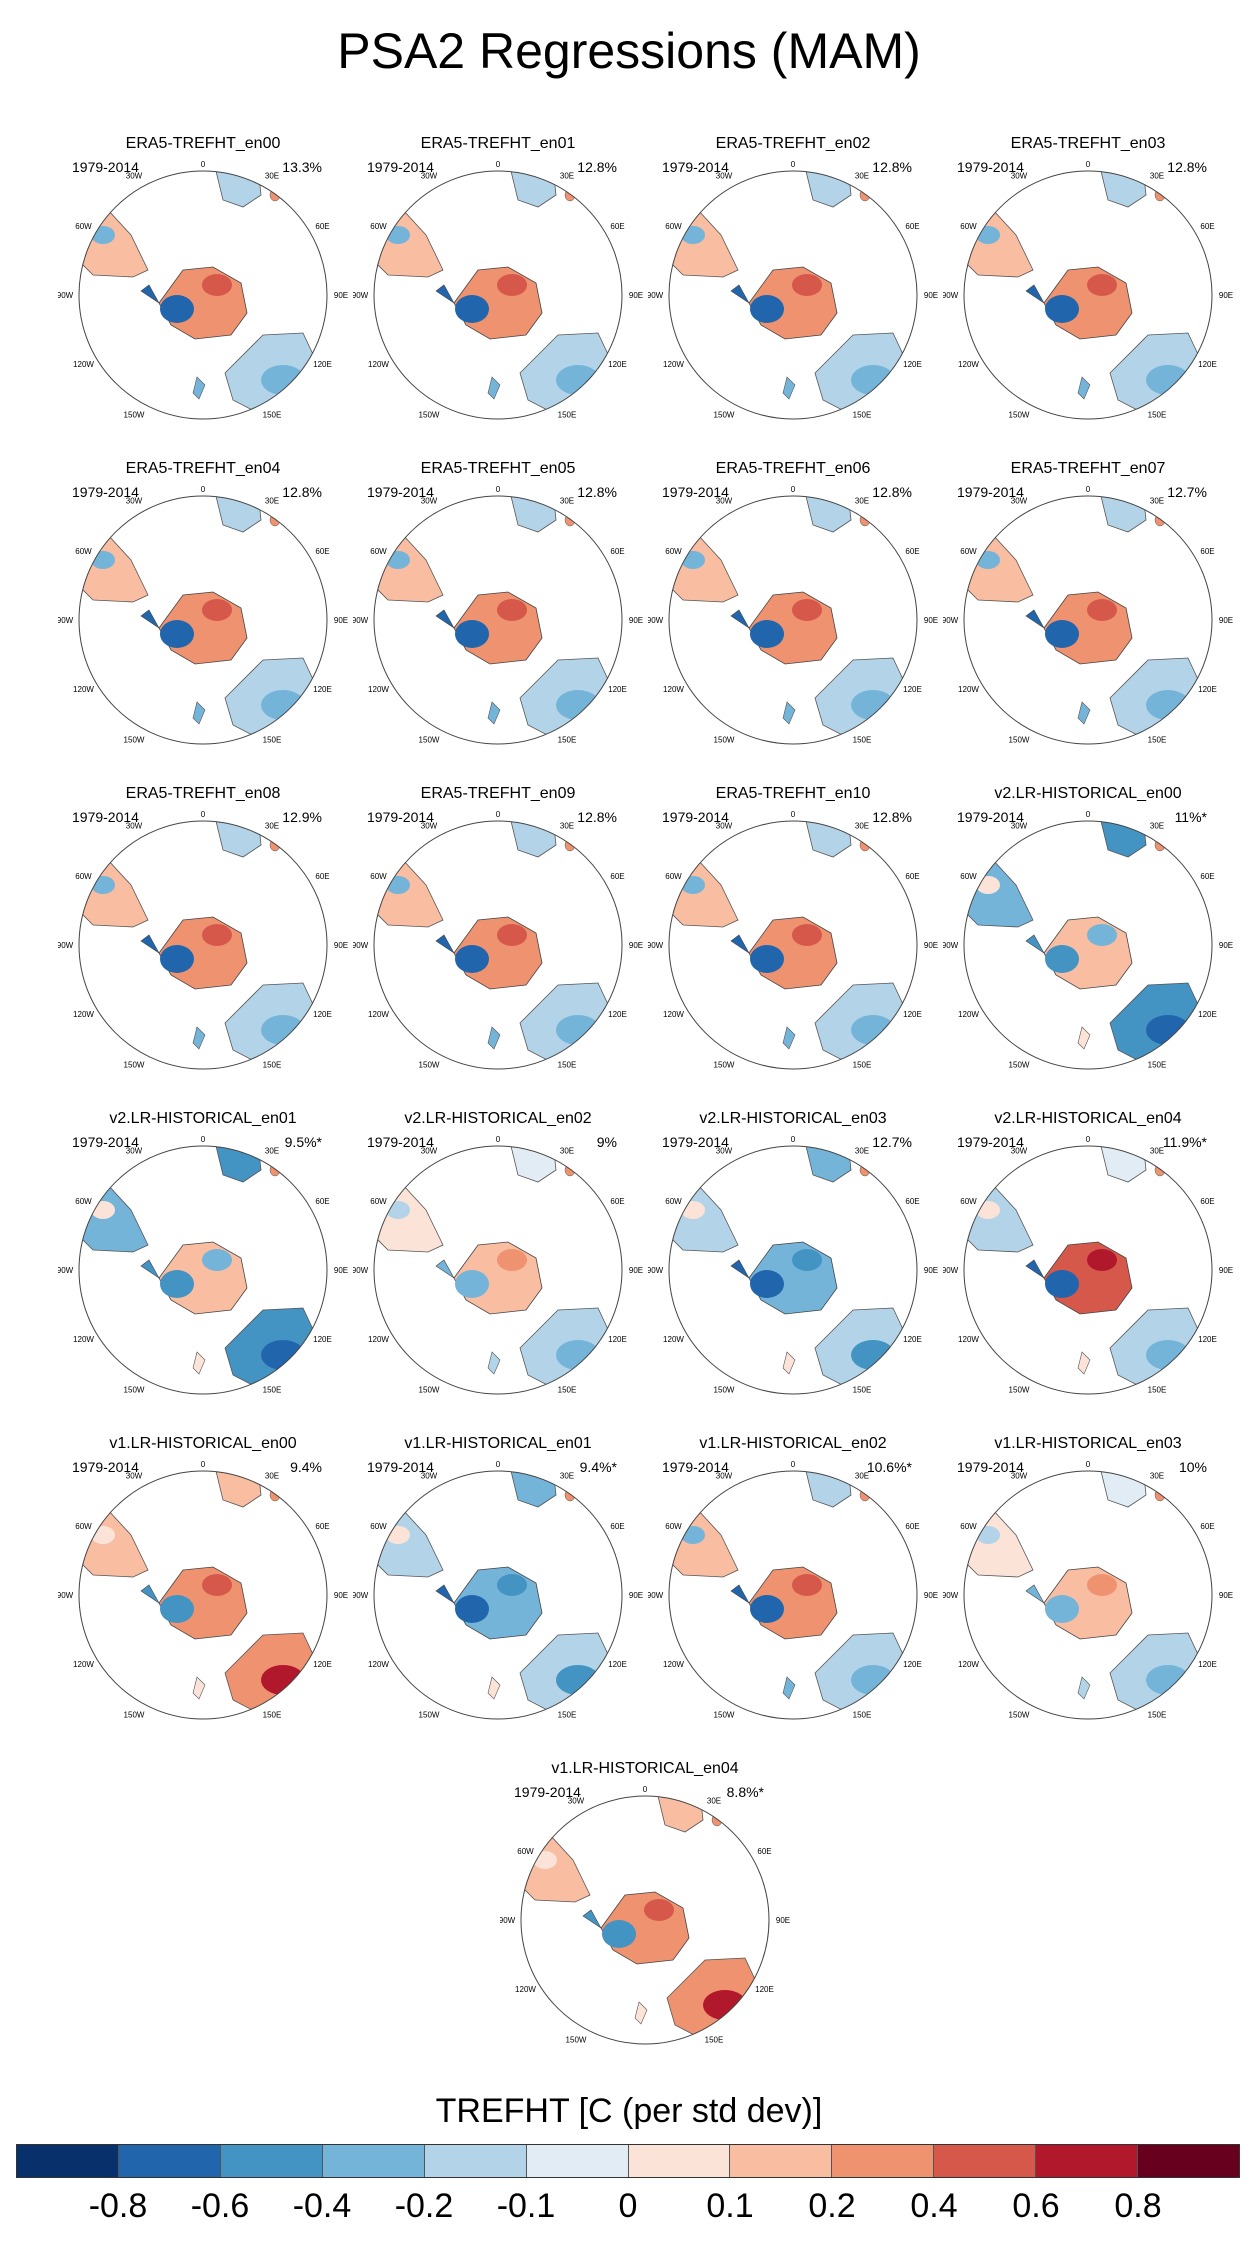 This screenshot has width=1258, height=2244. Describe the element at coordinates (745, 1792) in the screenshot. I see `panel-variance-percent: 8.8%*` at that location.